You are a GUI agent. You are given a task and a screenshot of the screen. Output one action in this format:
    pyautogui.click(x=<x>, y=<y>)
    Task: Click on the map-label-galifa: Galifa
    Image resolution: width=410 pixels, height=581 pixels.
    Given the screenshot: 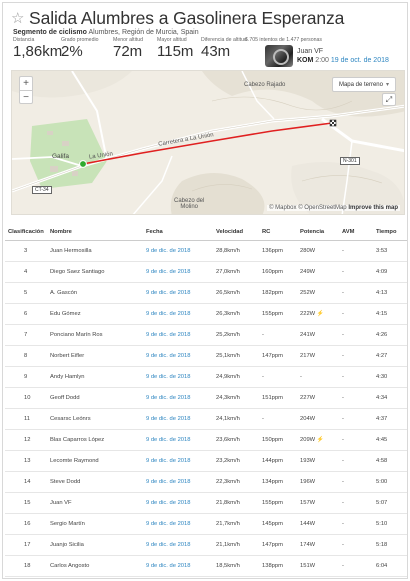 What is the action you would take?
    pyautogui.click(x=60, y=156)
    